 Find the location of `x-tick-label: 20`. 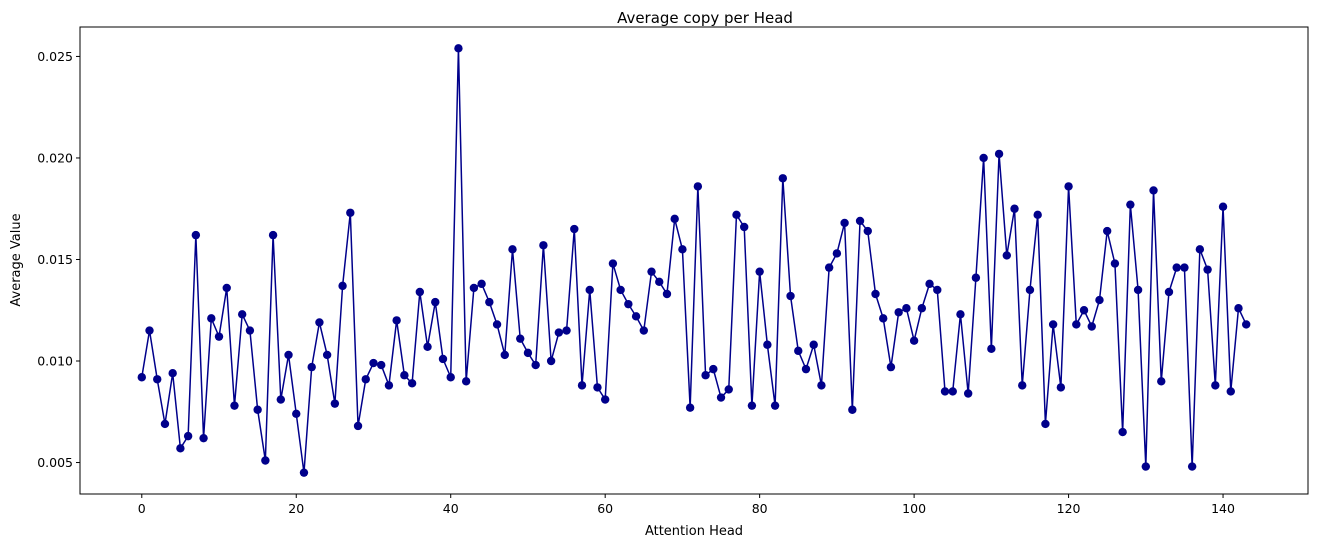

x-tick-label: 20 is located at coordinates (296, 508).